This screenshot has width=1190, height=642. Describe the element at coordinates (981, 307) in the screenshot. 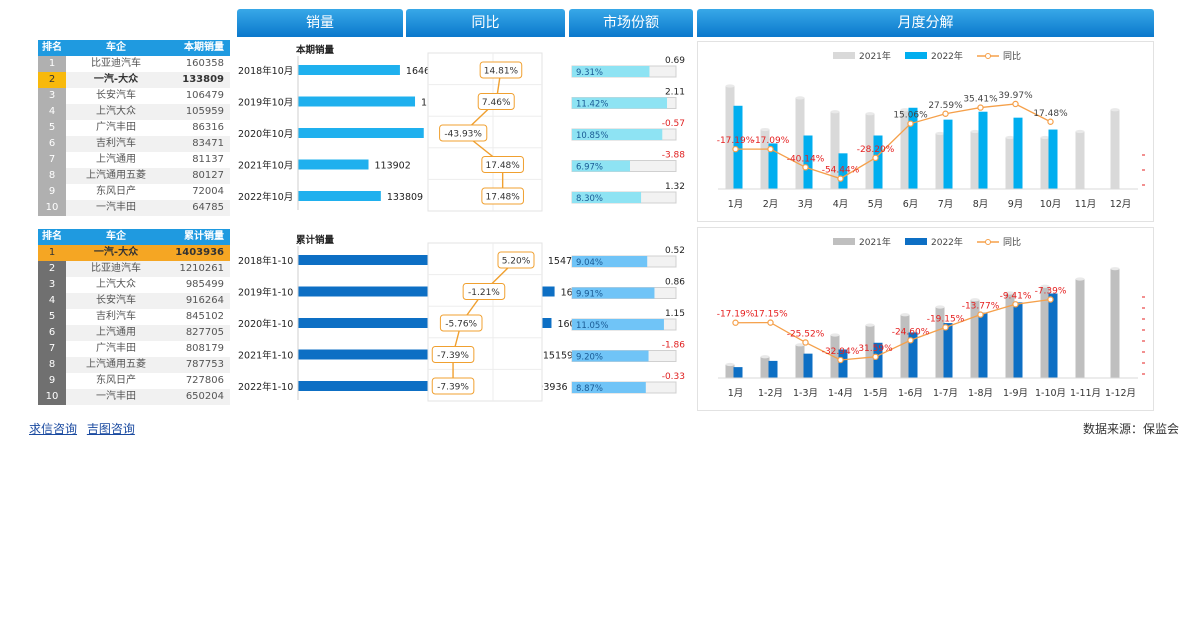

I see `yoy-data-label: -13.77%` at that location.